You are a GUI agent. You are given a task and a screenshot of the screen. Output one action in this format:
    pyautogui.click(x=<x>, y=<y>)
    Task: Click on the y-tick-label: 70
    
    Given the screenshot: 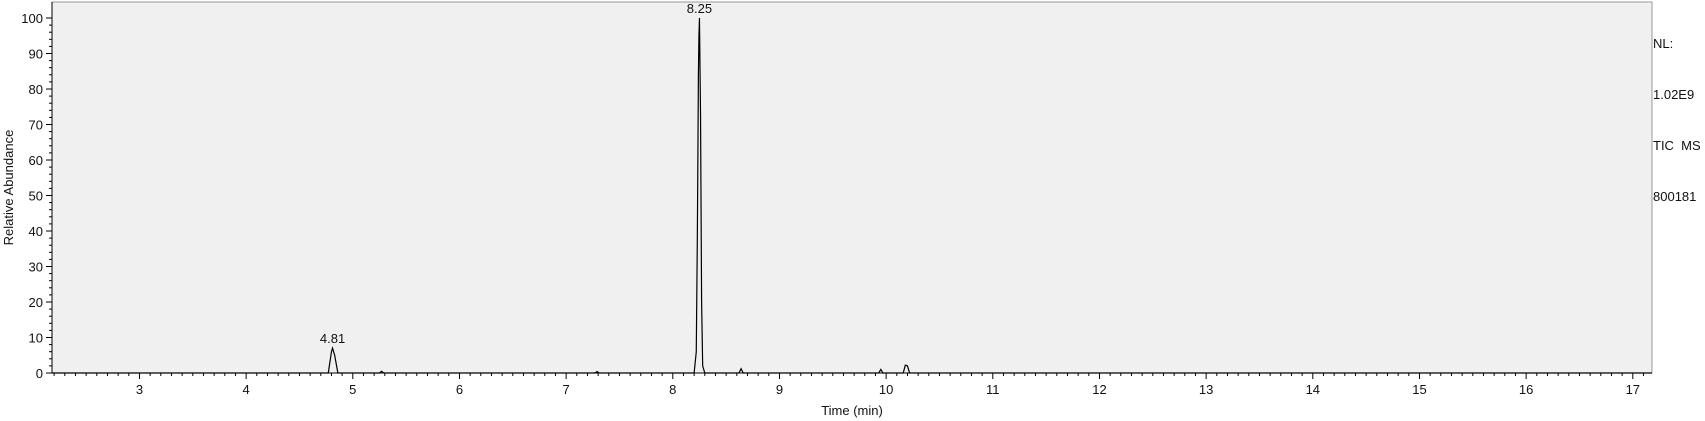 What is the action you would take?
    pyautogui.click(x=36, y=125)
    